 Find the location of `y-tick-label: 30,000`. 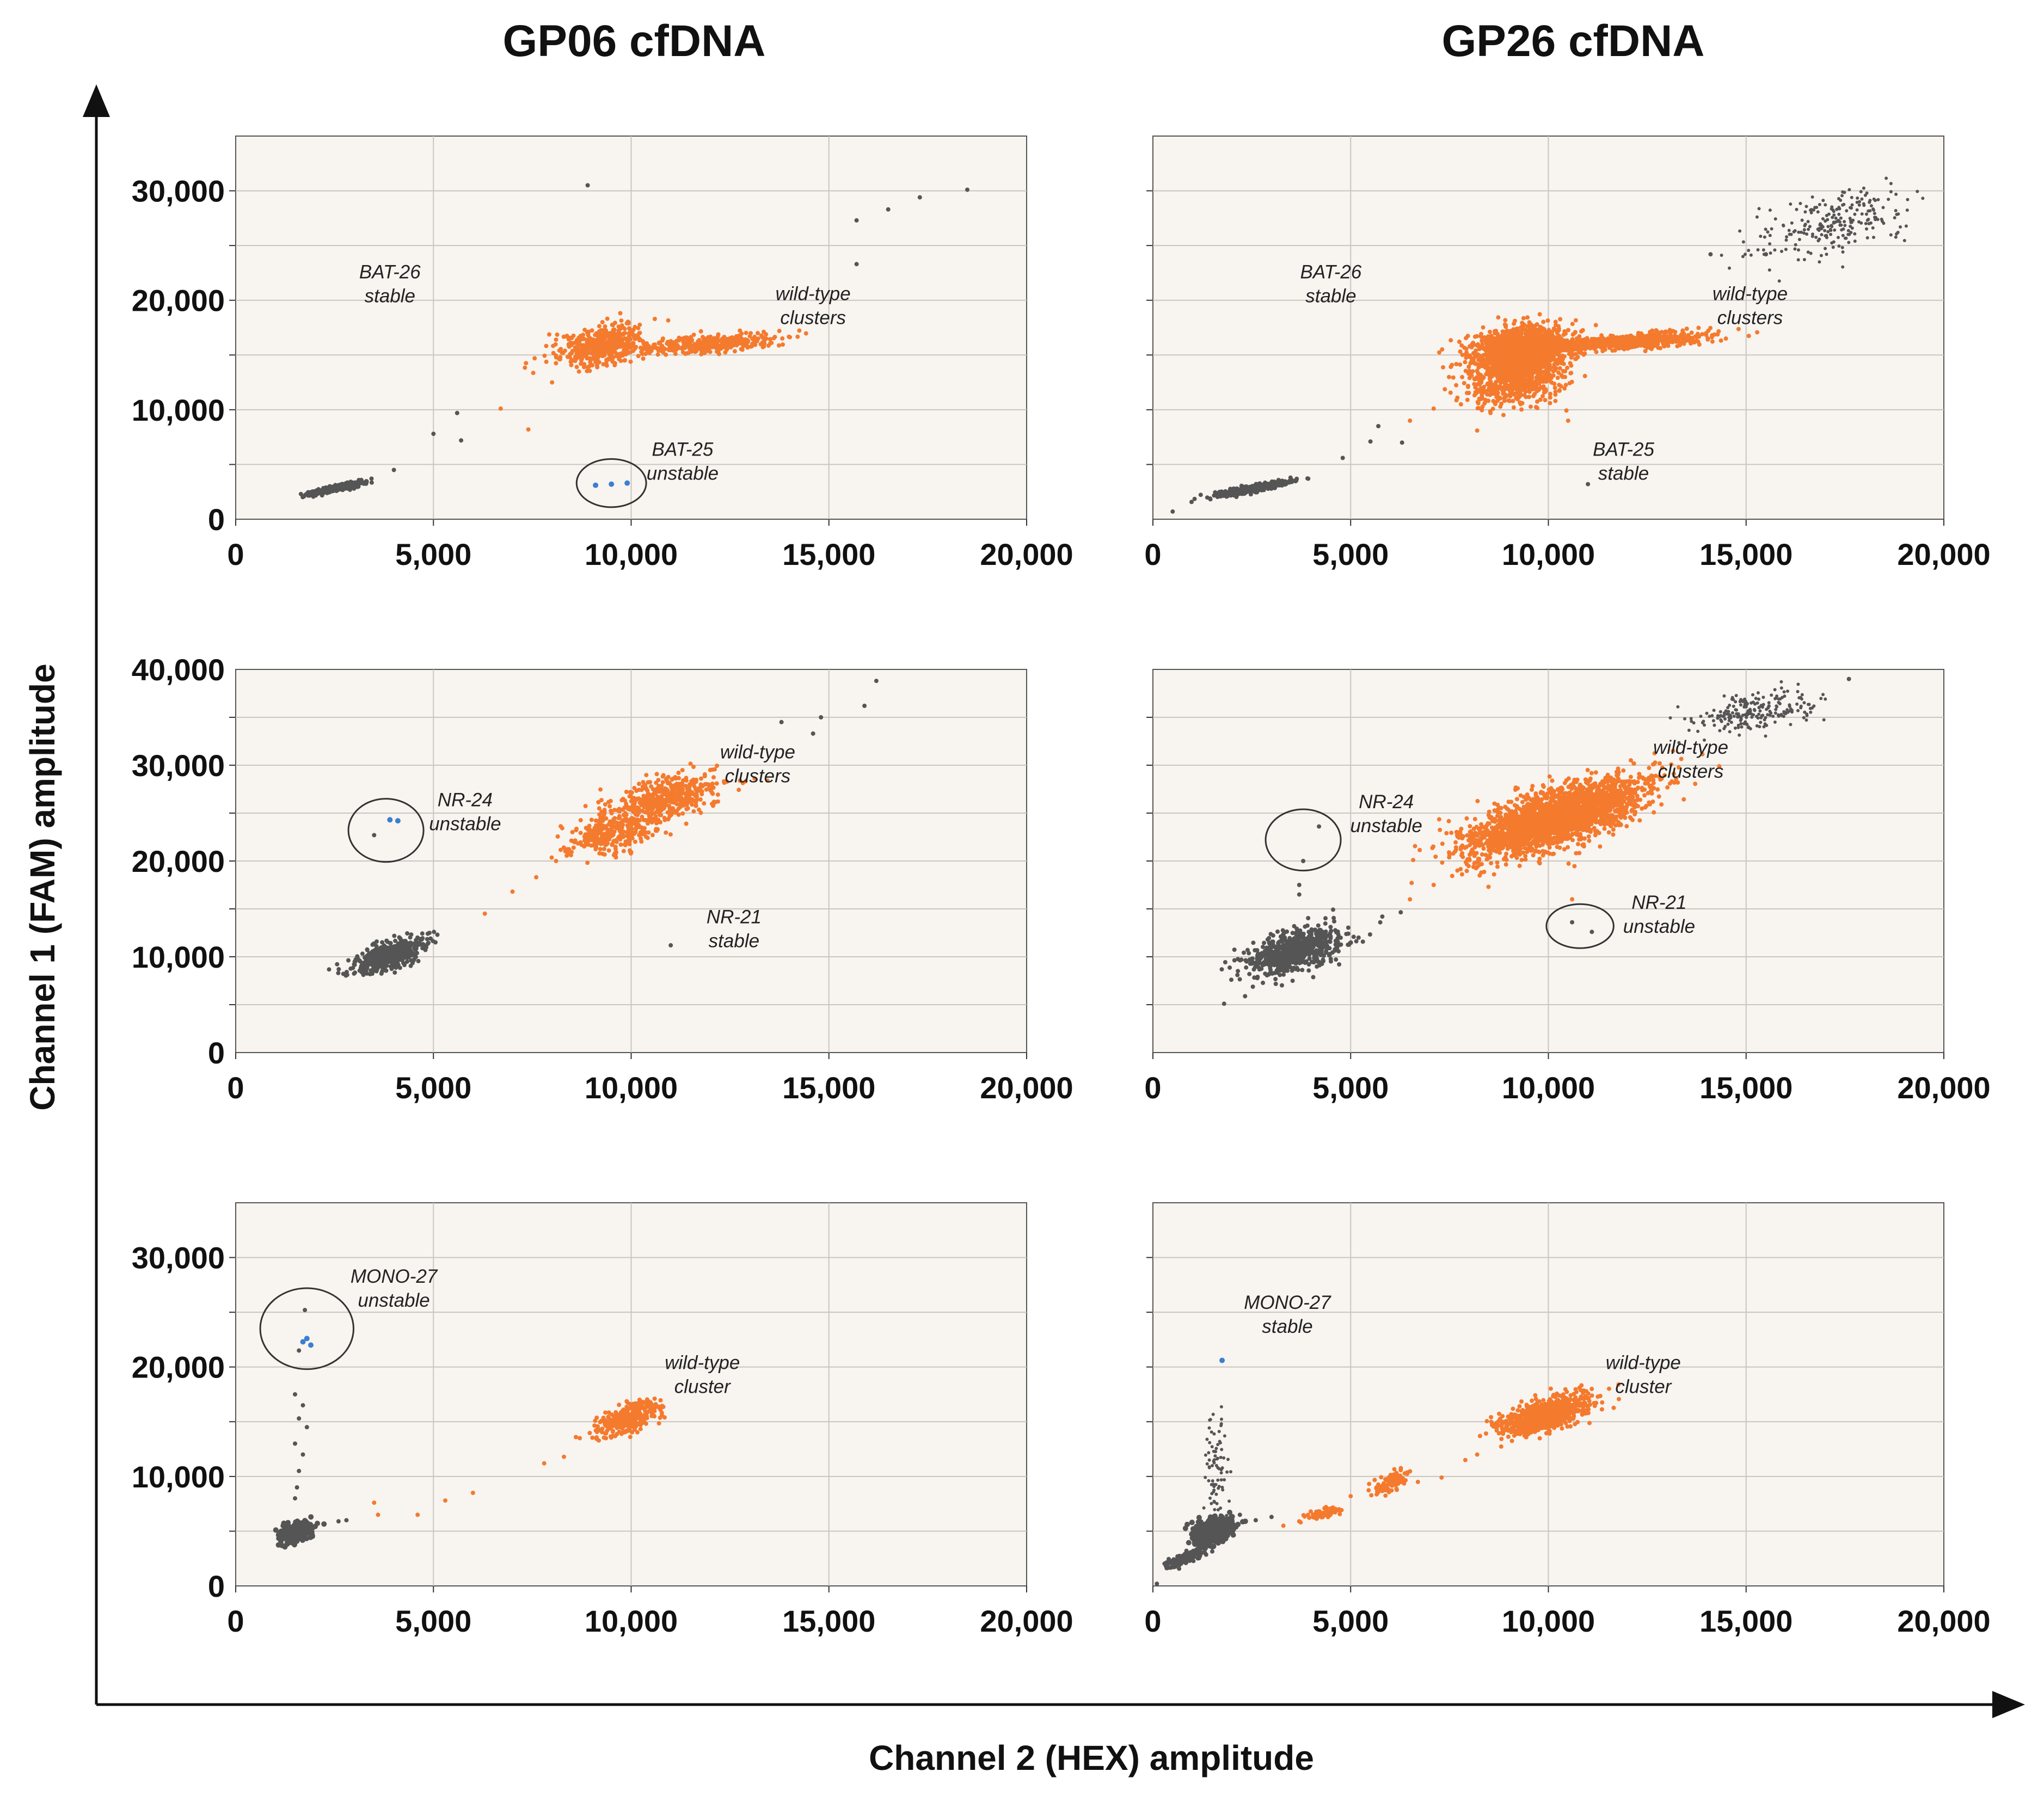

y-tick-label: 30,000 is located at coordinates (178, 191).